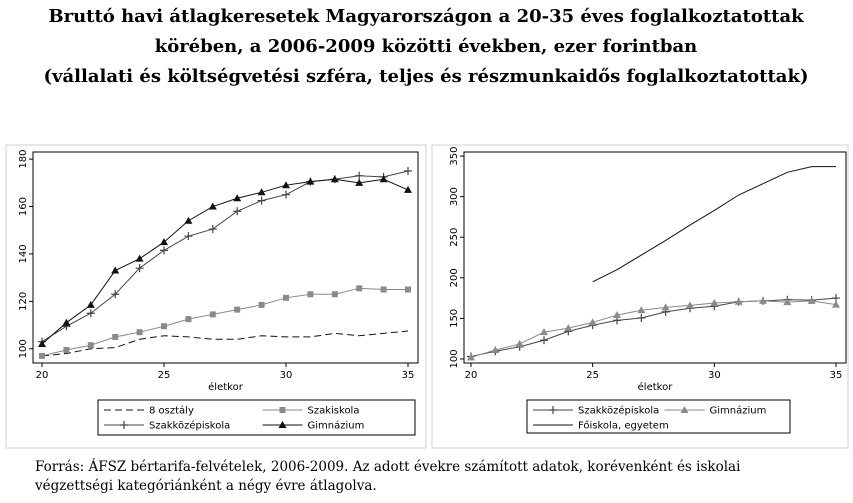 This screenshot has height=503, width=853. Describe the element at coordinates (454, 318) in the screenshot. I see `y-tick-label: 150` at that location.